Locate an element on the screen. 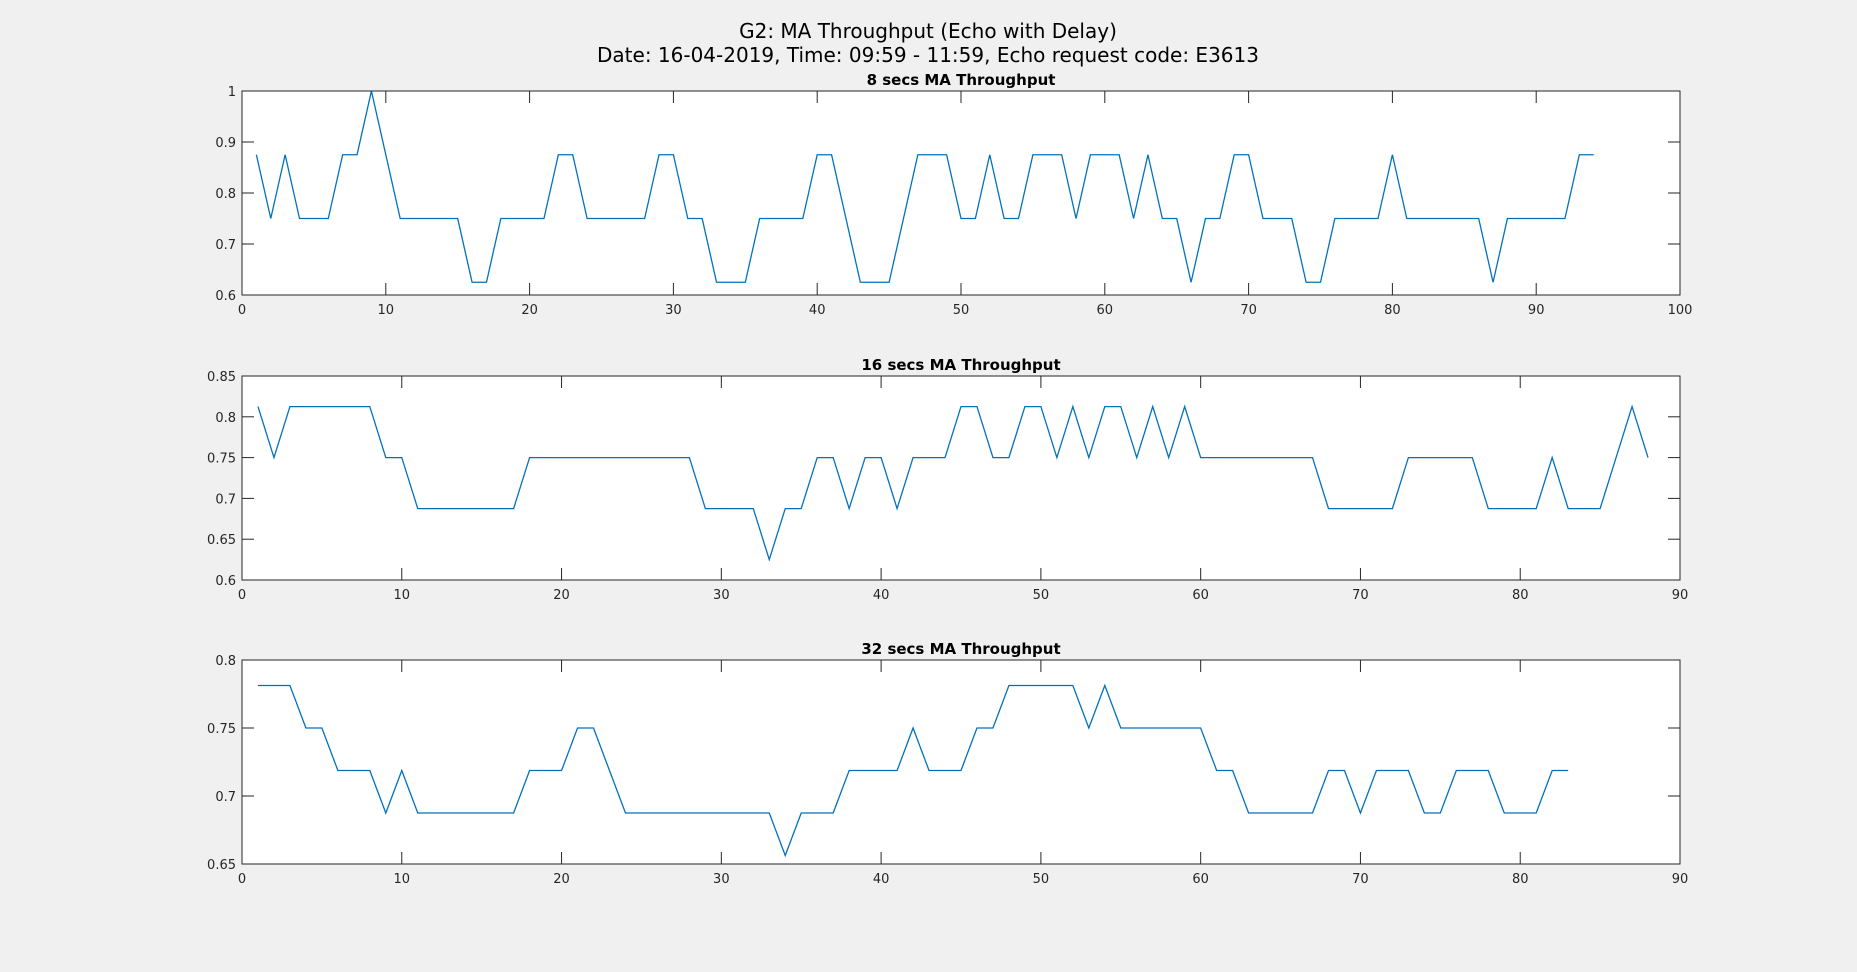  figure-title-line1: G2: MA Throughput (Echo with Delay) is located at coordinates (928, 31).